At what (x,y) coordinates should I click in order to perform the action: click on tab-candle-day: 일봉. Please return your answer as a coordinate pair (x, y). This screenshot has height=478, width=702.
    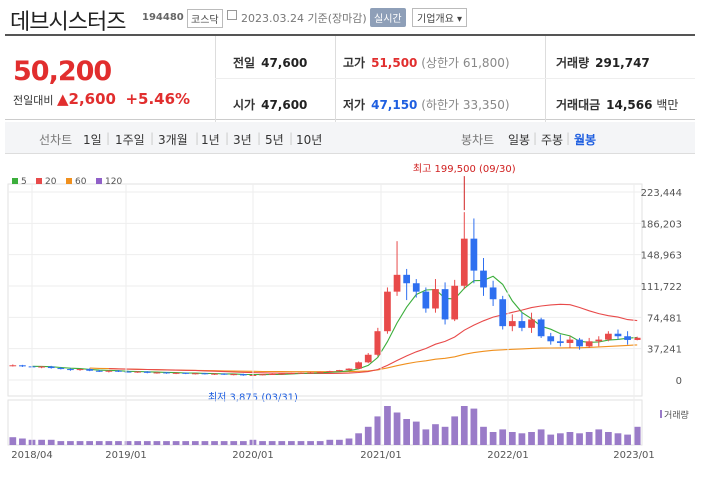
    Looking at the image, I should click on (519, 140).